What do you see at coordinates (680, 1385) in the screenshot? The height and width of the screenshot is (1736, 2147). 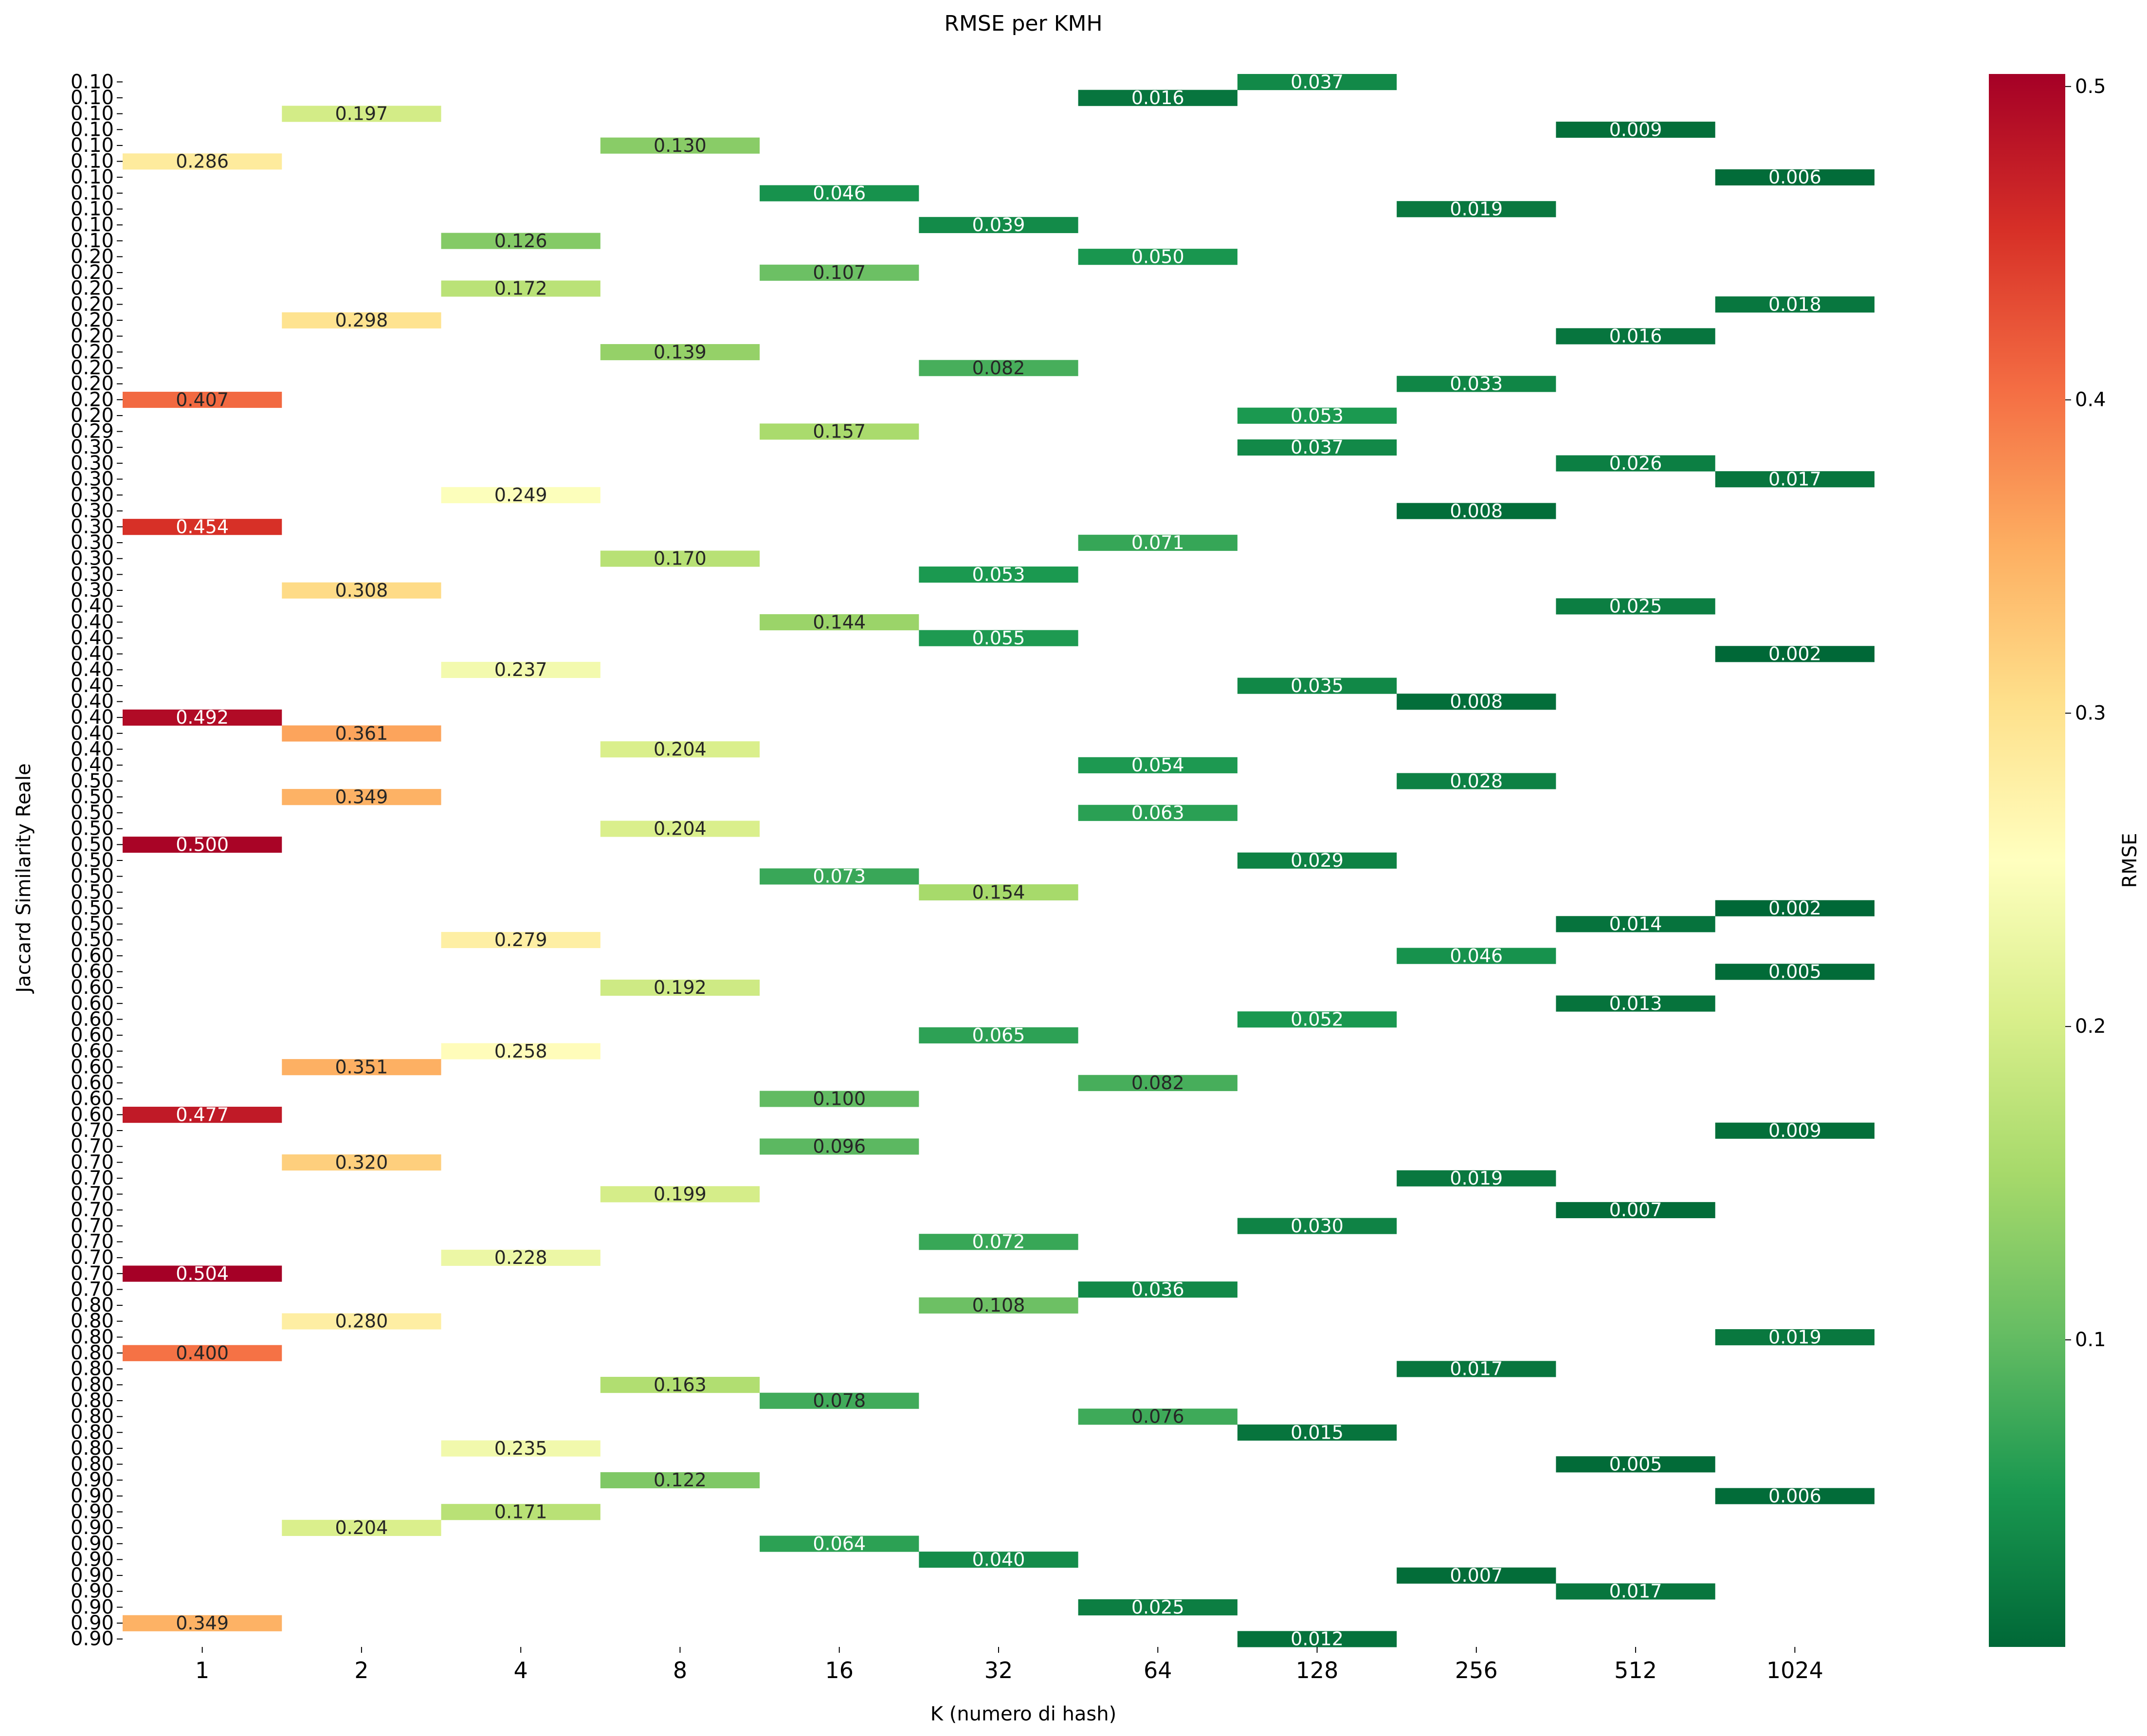 I see `cell-value-label: 0.163` at bounding box center [680, 1385].